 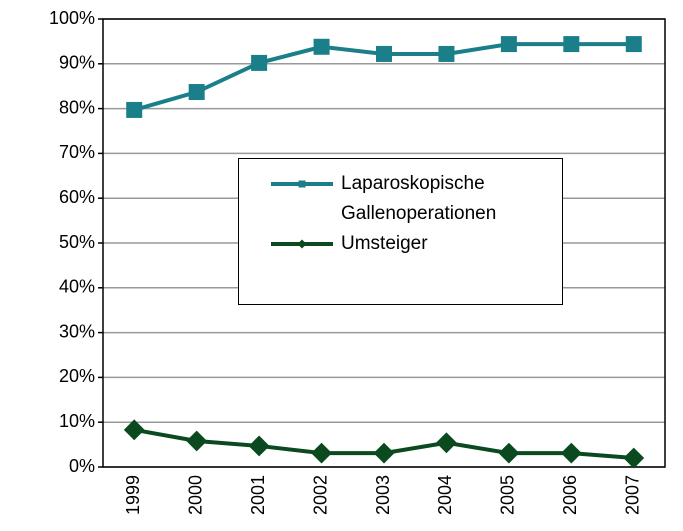 What do you see at coordinates (77, 331) in the screenshot?
I see `y-tick-label: 30%` at bounding box center [77, 331].